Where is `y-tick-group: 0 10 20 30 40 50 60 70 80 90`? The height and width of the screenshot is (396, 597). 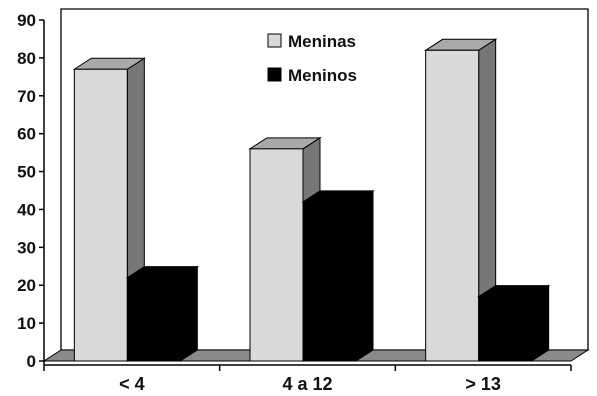
y-tick-group: 0 10 20 30 40 50 60 70 80 90 is located at coordinates (30, 191).